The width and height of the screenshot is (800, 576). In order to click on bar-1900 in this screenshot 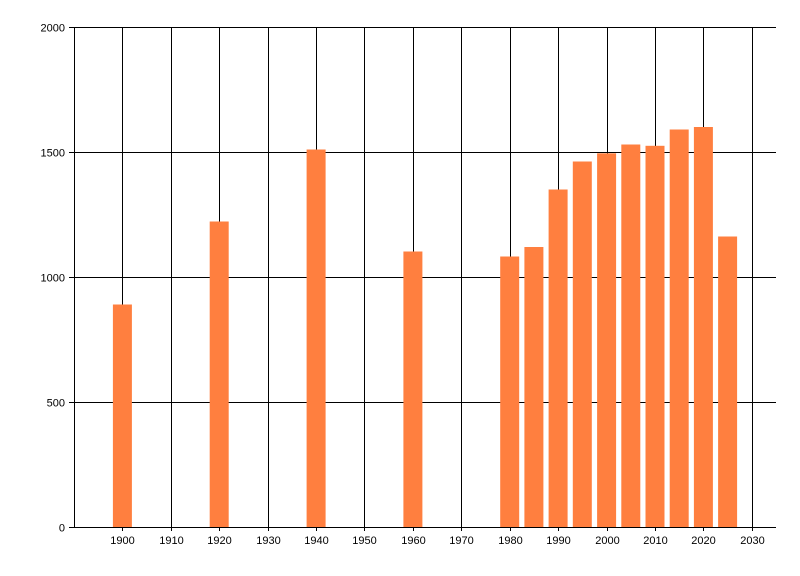, I will do `click(122, 415)`.